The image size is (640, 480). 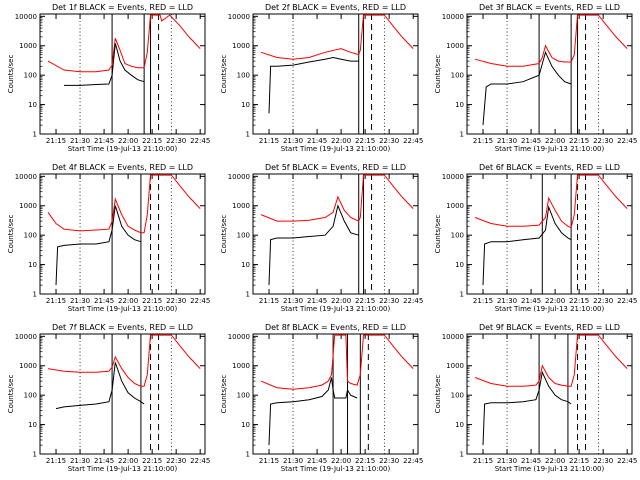 I want to click on panel-title: Det 2f BLACK = Events, RED = LLD, so click(x=335, y=7).